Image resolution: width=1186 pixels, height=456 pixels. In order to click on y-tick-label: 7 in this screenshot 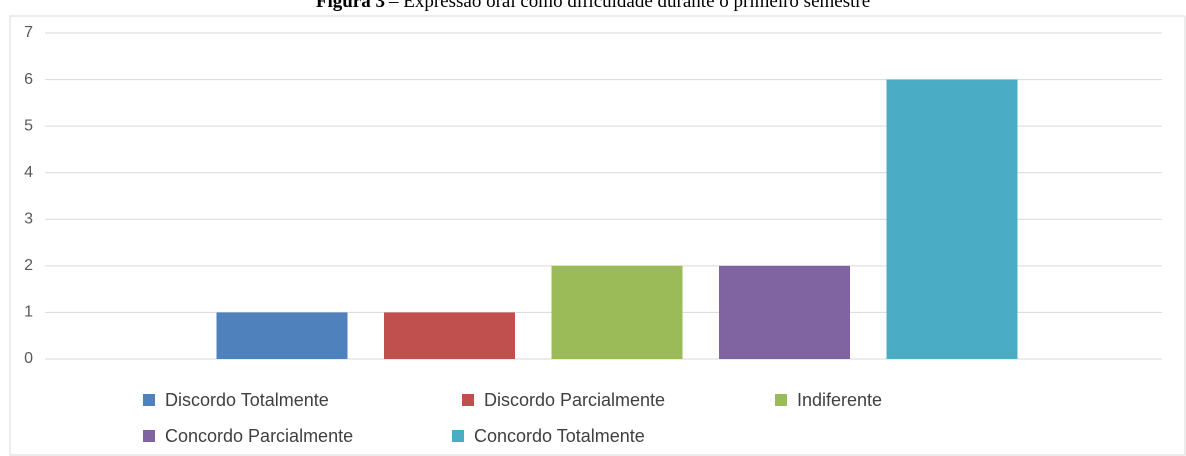, I will do `click(28, 32)`.